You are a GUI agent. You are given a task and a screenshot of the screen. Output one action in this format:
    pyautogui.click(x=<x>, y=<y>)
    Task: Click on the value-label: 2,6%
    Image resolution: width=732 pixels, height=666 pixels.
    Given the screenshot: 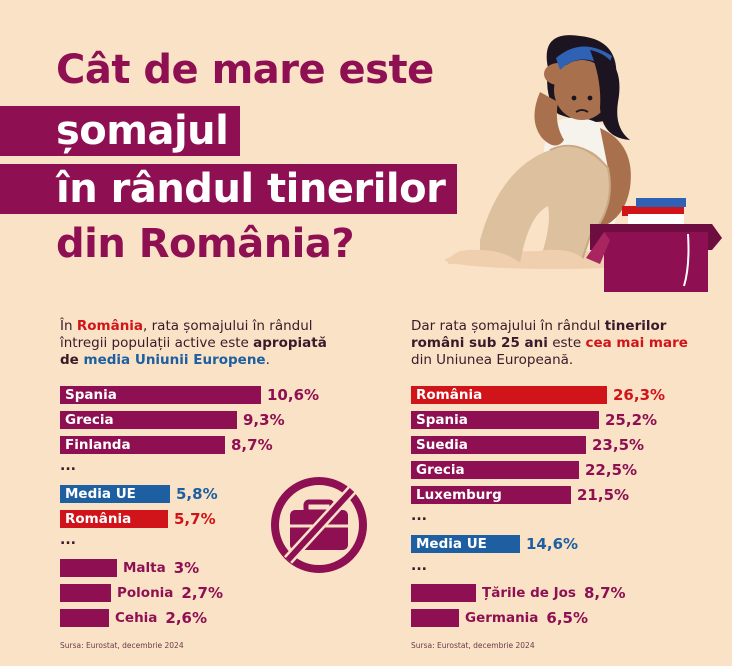 What is the action you would take?
    pyautogui.click(x=186, y=618)
    